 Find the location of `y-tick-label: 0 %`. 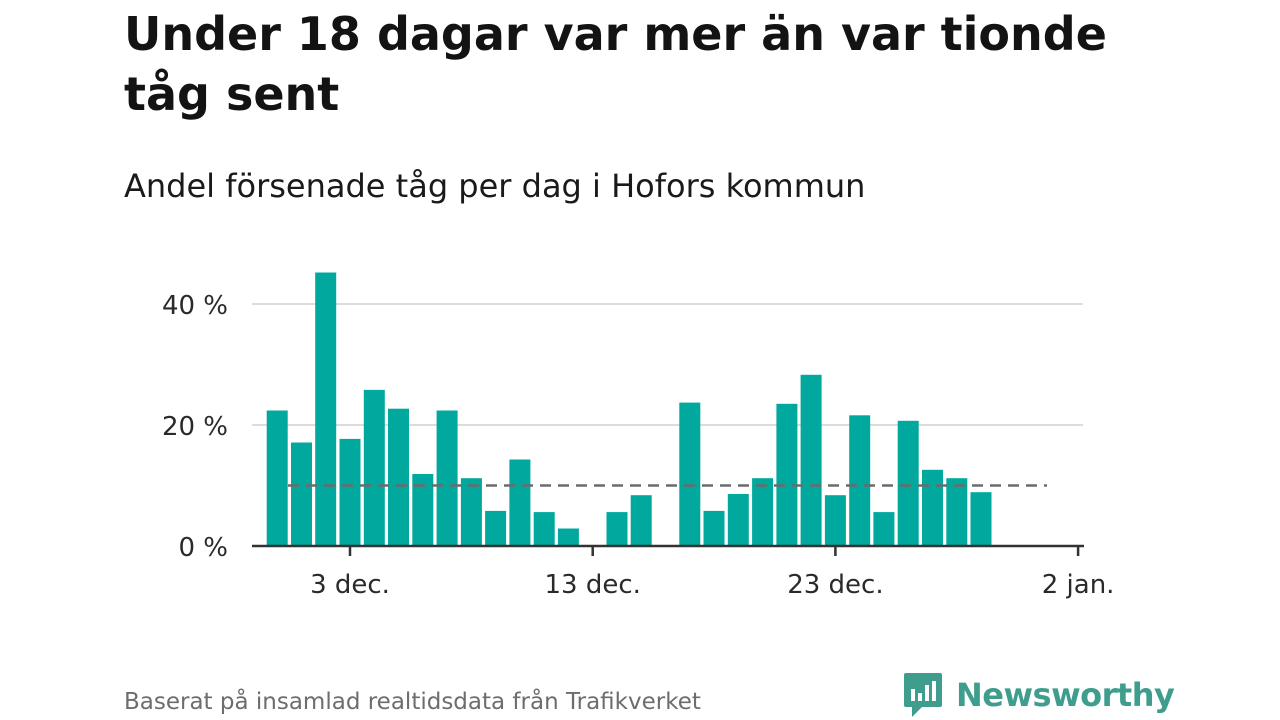

y-tick-label: 0 % is located at coordinates (203, 548).